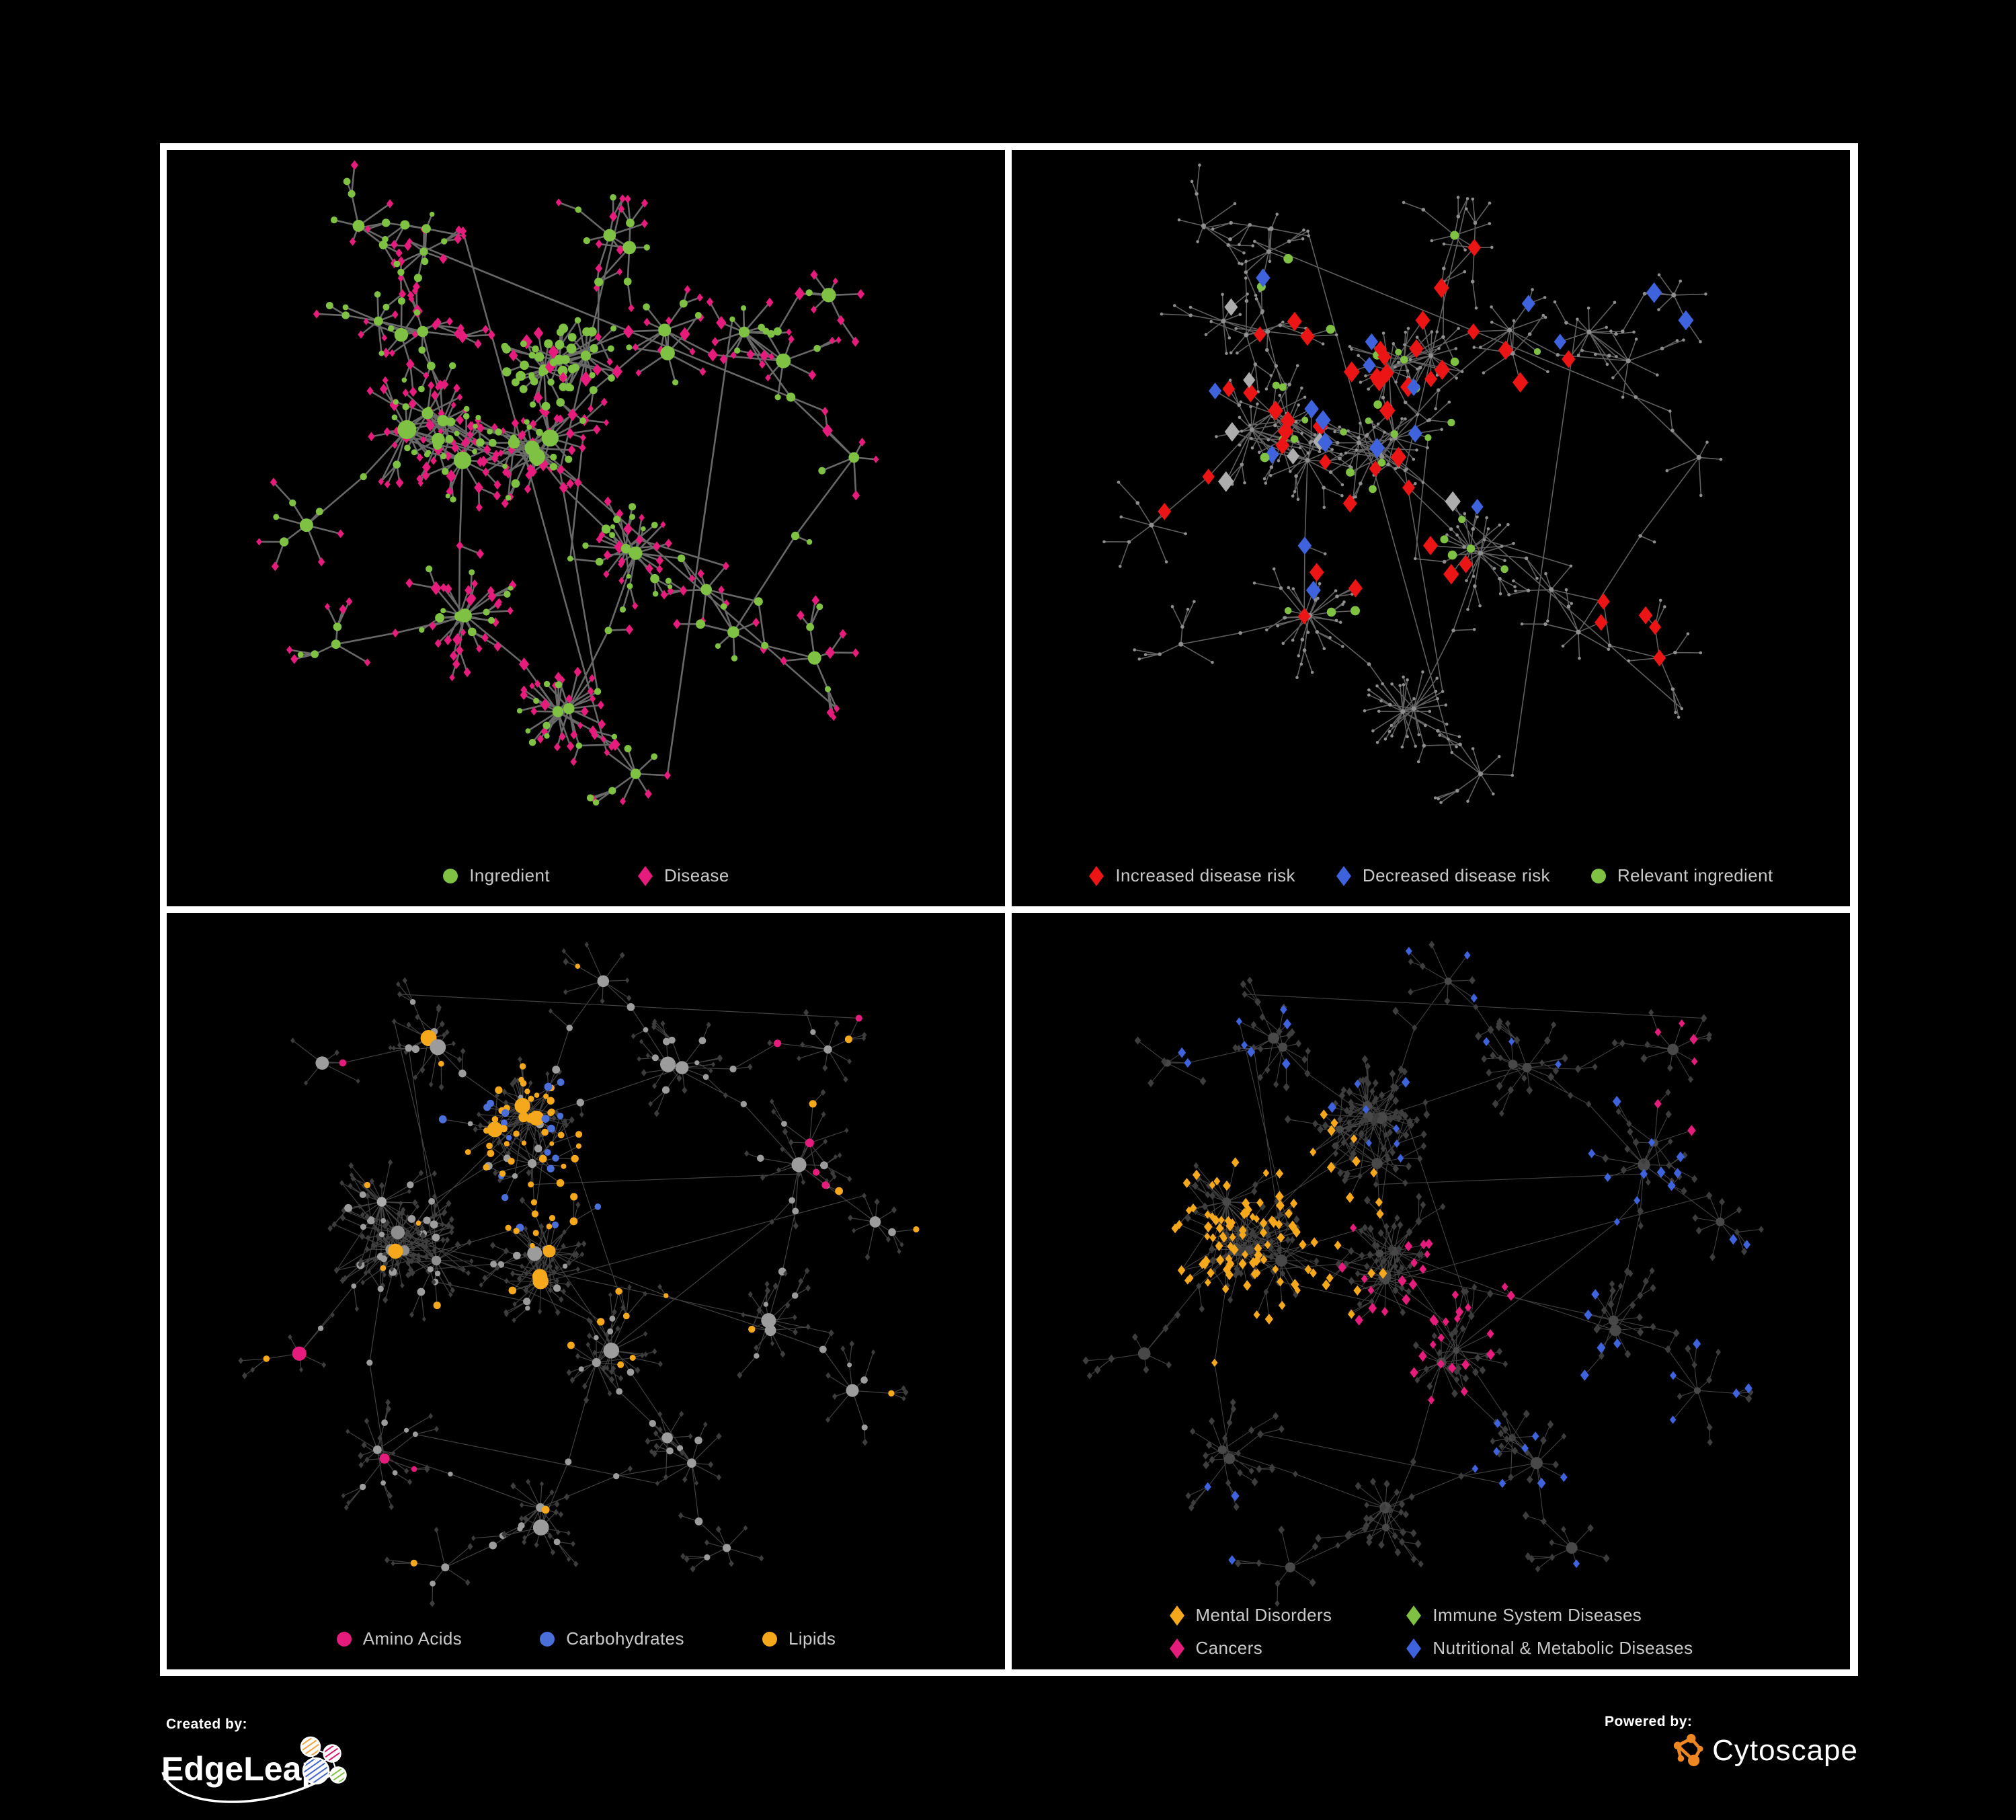 Image resolution: width=2016 pixels, height=1820 pixels. I want to click on legend-ingredient-disease: Ingredient Disease, so click(586, 875).